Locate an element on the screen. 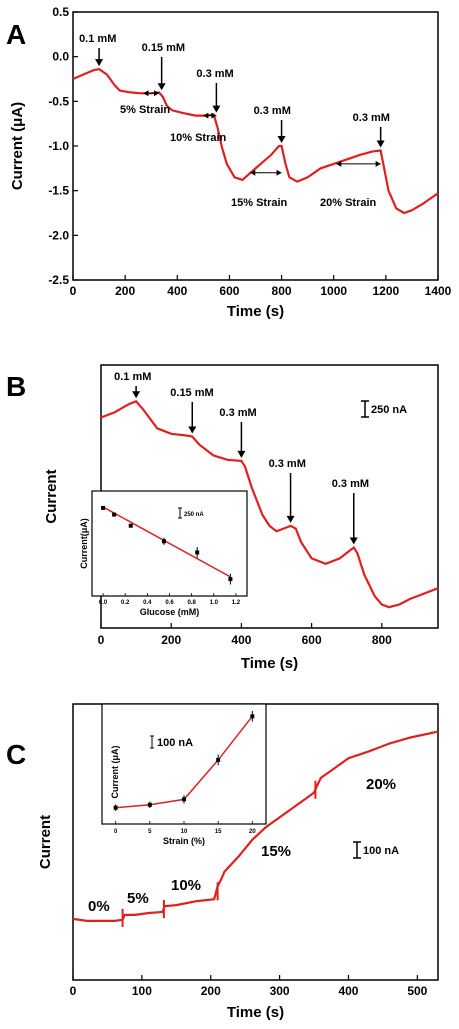  panel-a-x-tick-label: 400 is located at coordinates (177, 291).